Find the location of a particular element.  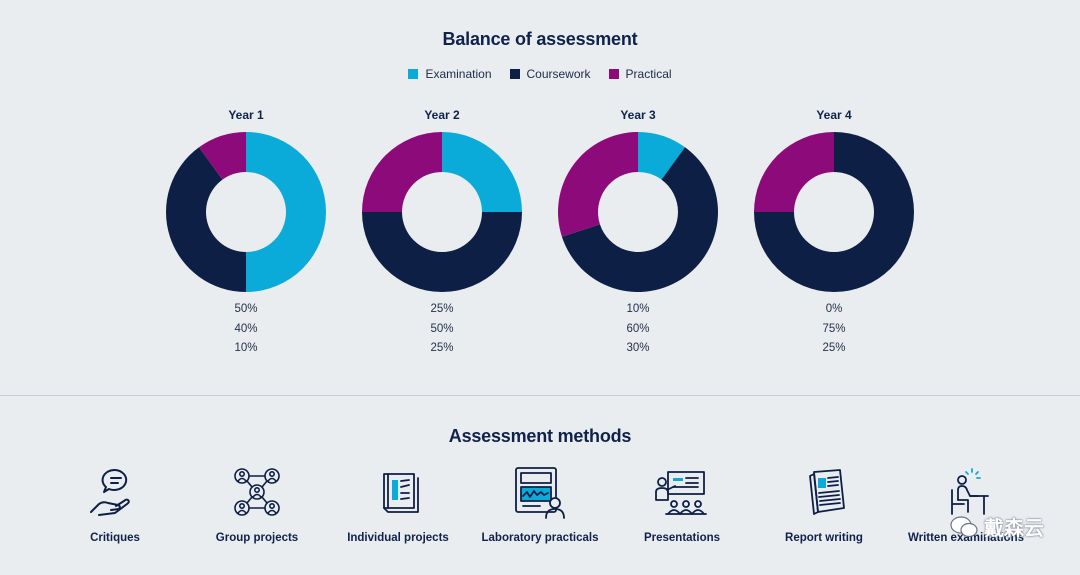

year-4-coursework-slice is located at coordinates (834, 212).